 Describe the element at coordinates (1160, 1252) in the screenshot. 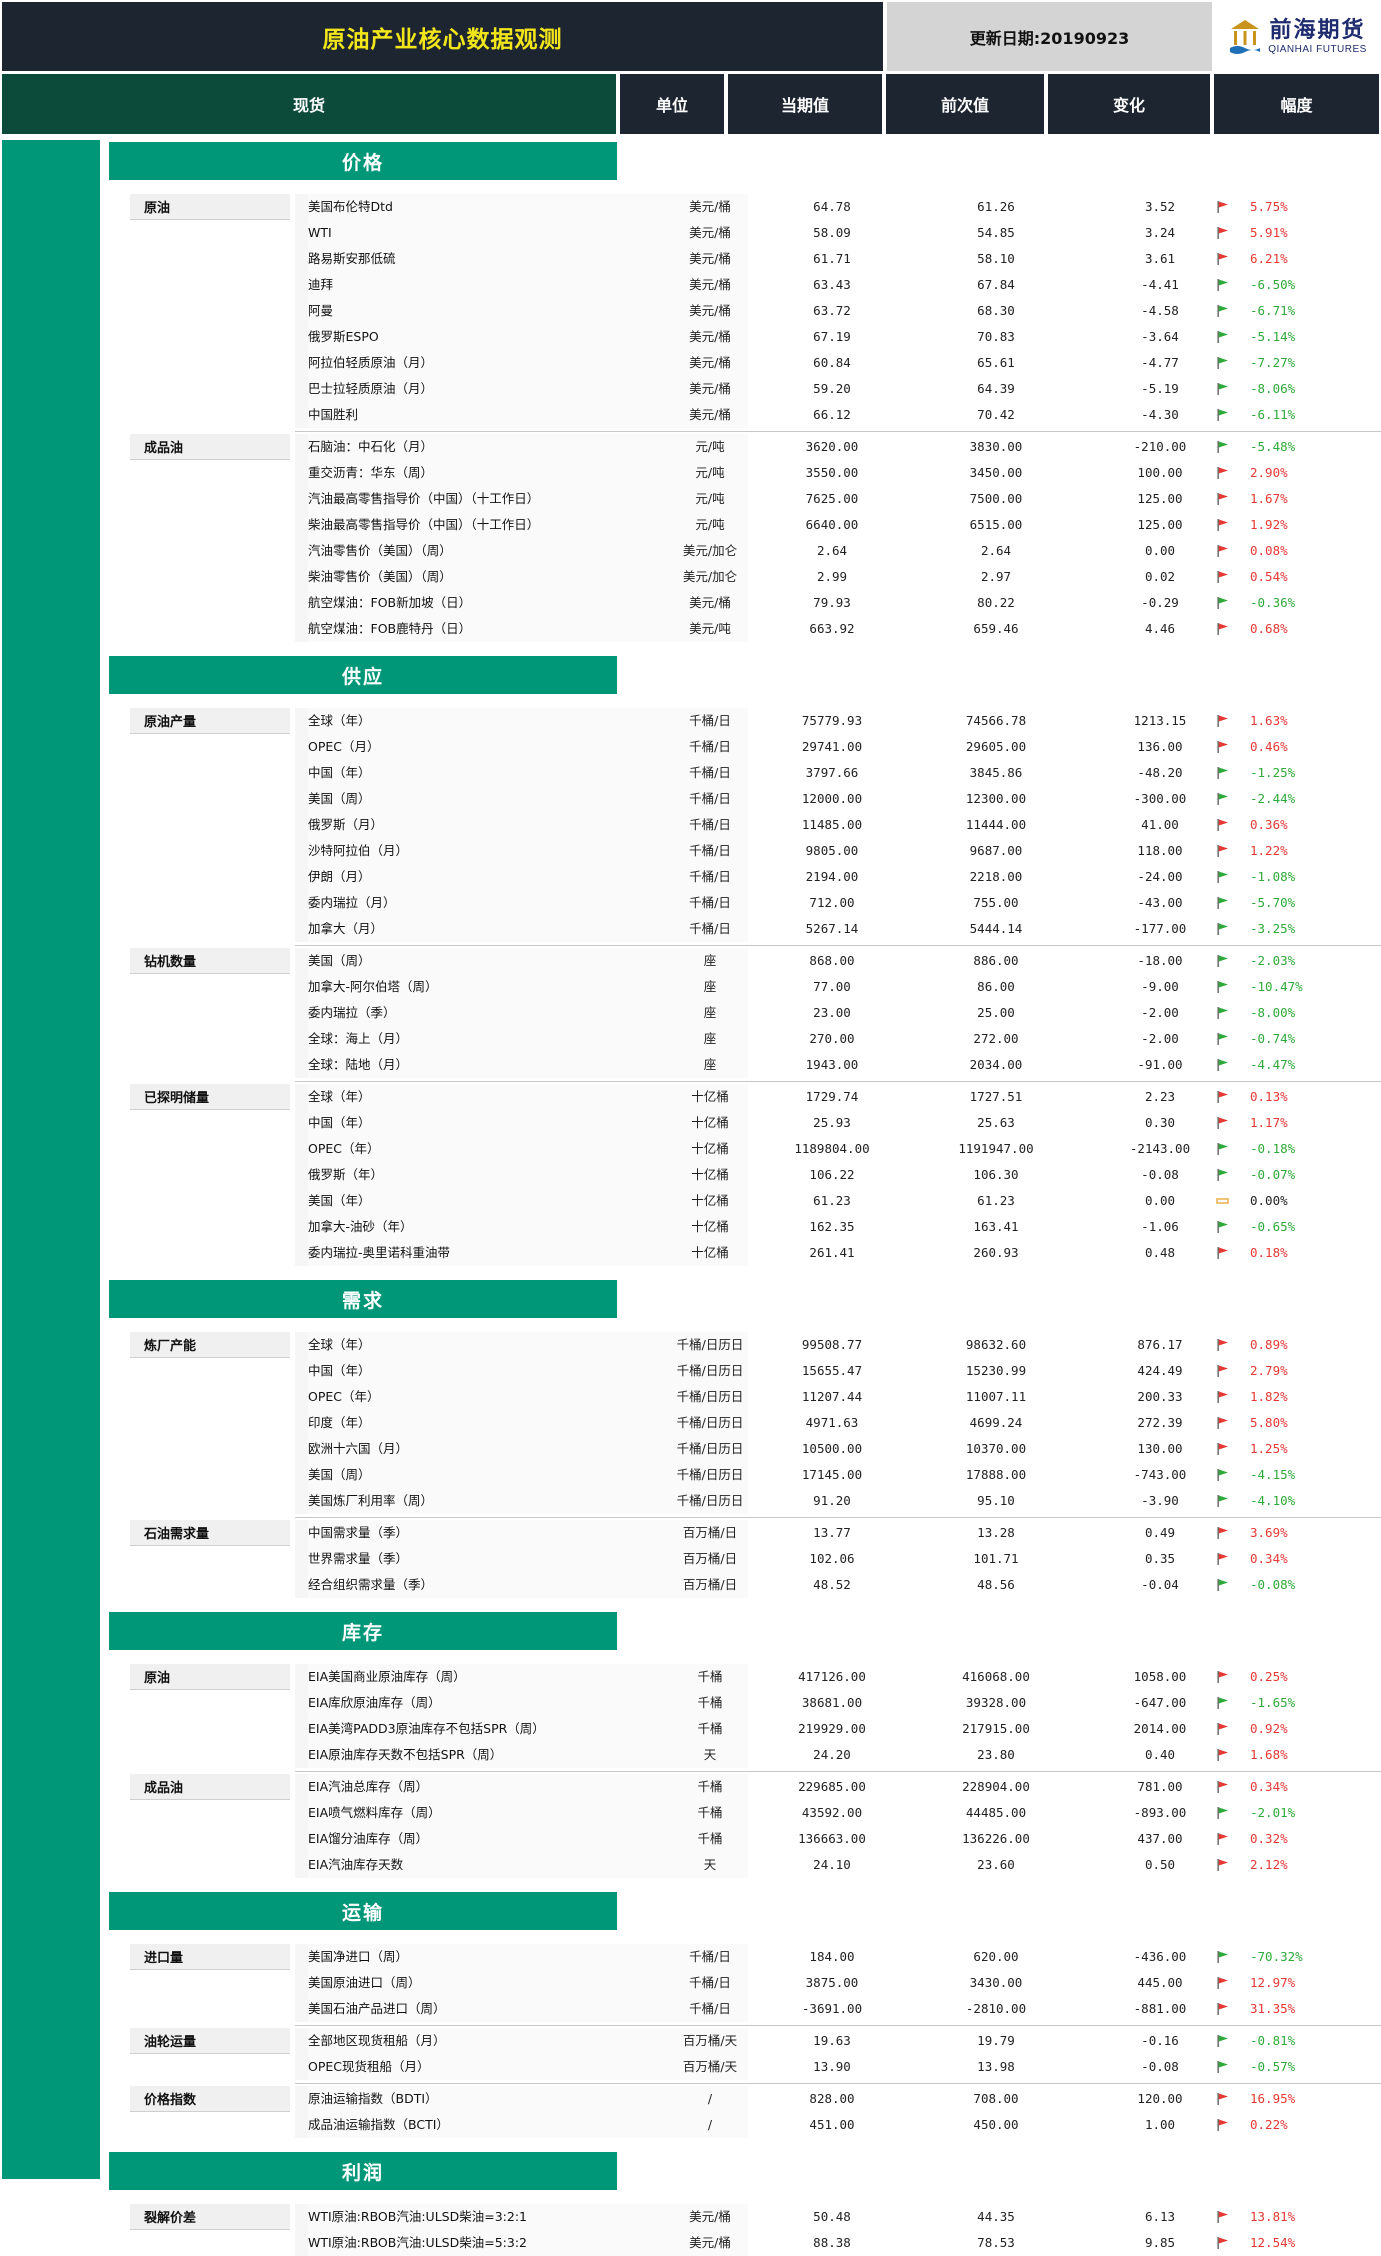

I see `change-value: 0.48` at that location.